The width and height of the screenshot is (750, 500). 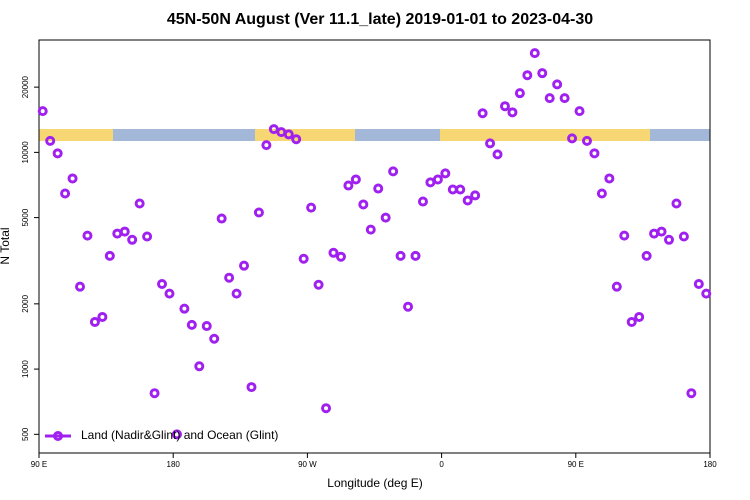 I want to click on y-tick-label: 2000, so click(x=25, y=303).